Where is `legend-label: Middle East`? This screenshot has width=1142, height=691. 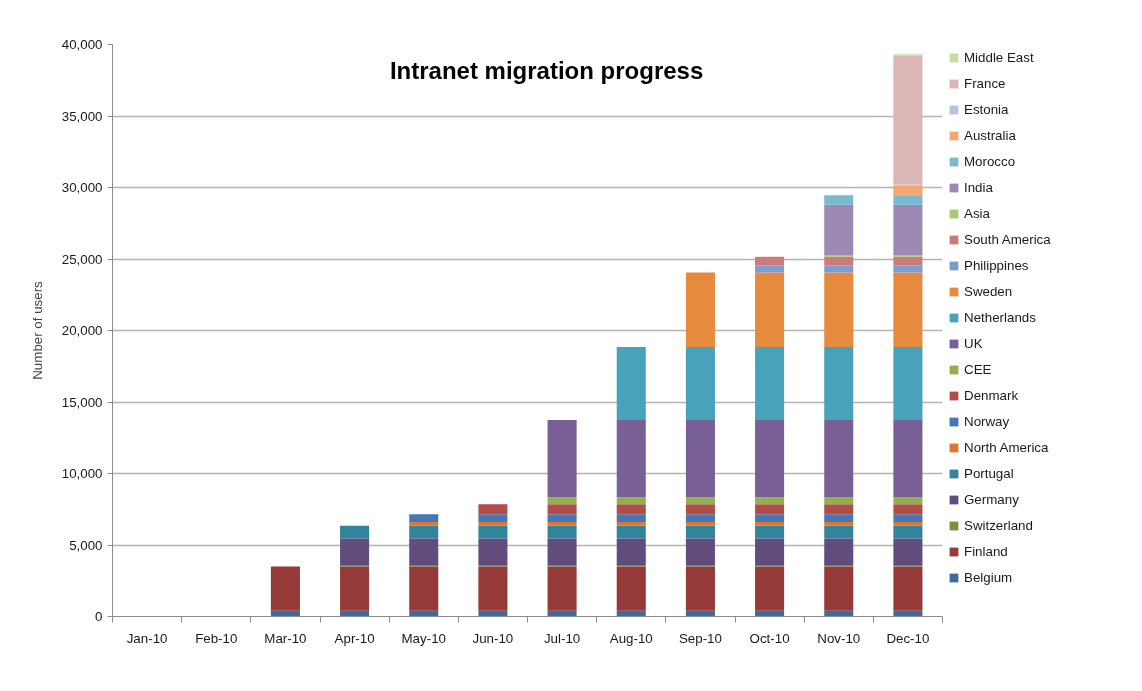
legend-label: Middle East is located at coordinates (999, 57).